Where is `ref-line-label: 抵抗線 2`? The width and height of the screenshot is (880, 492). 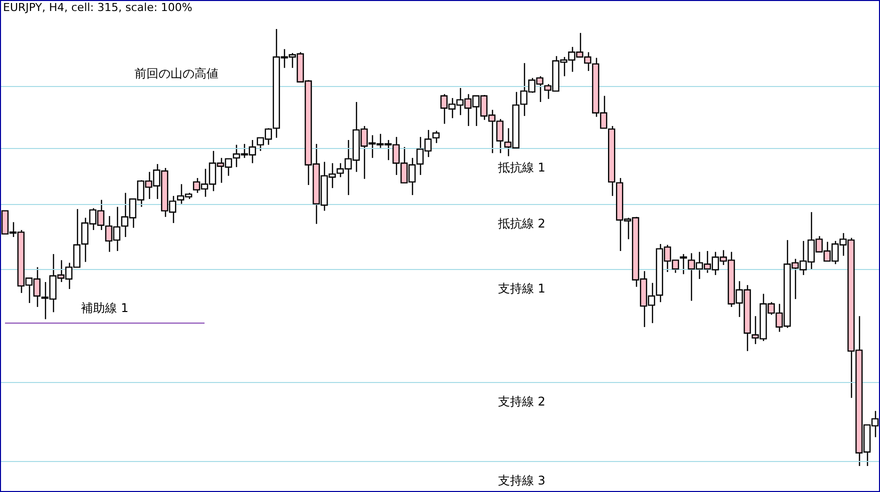 ref-line-label: 抵抗線 2 is located at coordinates (521, 223).